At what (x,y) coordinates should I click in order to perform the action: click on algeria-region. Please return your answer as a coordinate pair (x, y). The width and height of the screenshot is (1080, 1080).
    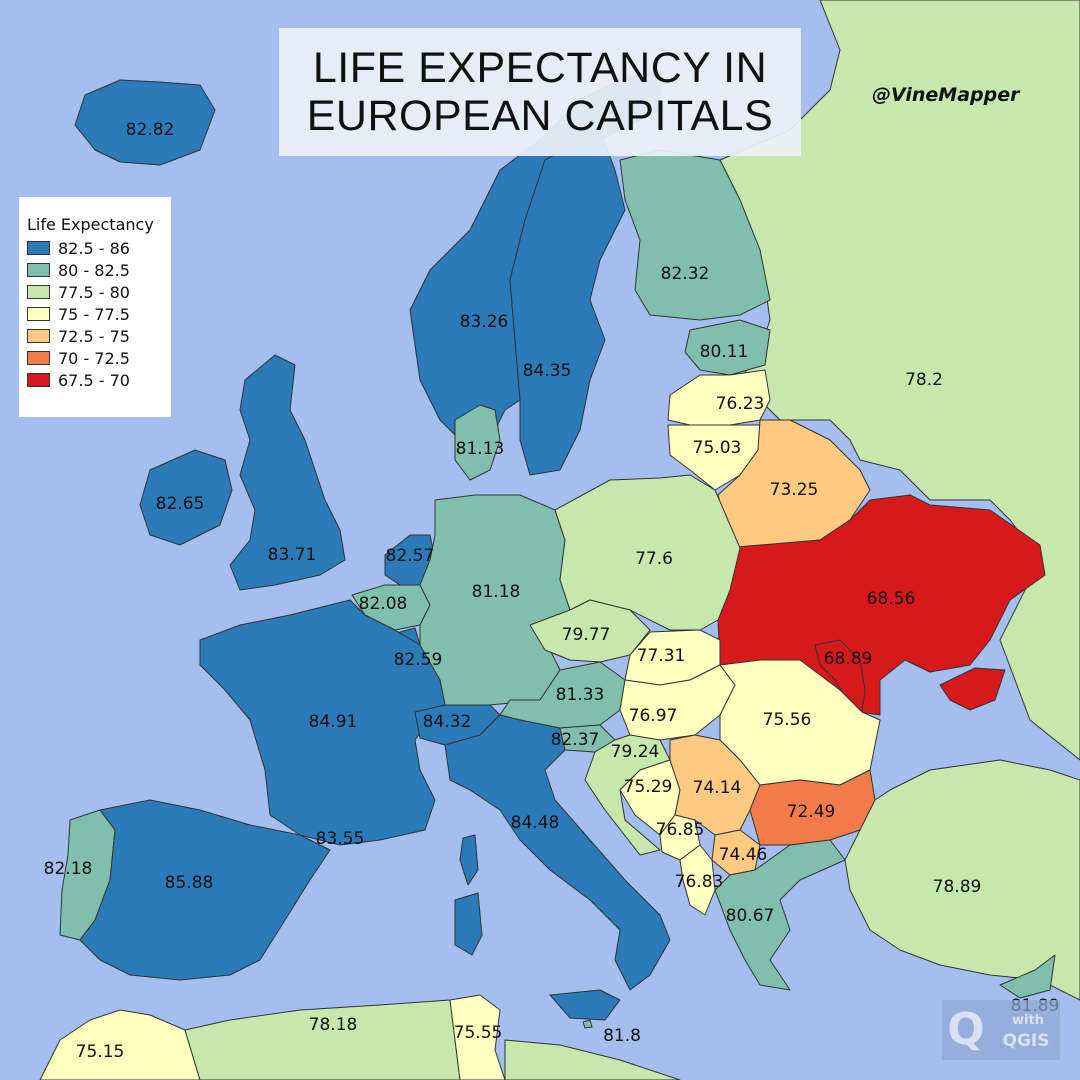
    Looking at the image, I should click on (322, 1039).